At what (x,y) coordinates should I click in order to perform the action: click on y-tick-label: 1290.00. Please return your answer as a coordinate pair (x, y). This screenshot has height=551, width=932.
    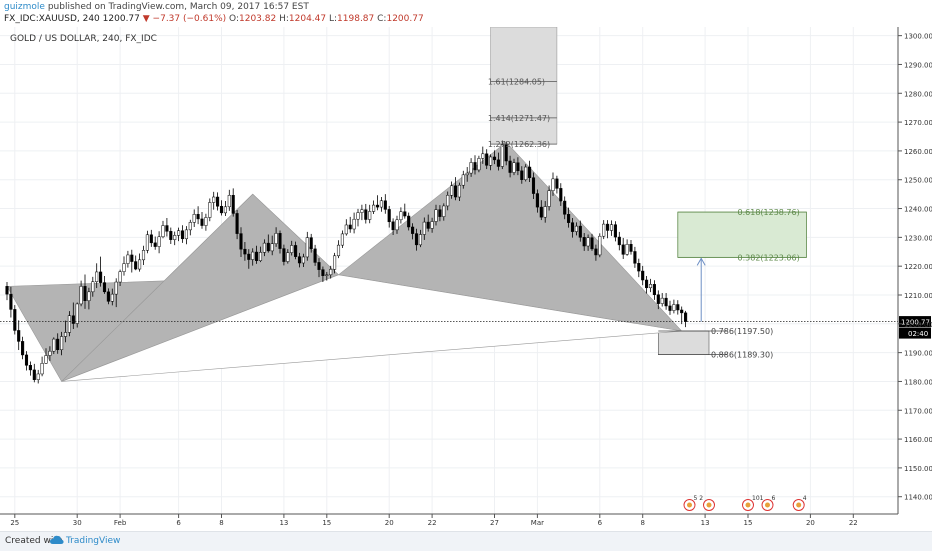
    Looking at the image, I should click on (918, 65).